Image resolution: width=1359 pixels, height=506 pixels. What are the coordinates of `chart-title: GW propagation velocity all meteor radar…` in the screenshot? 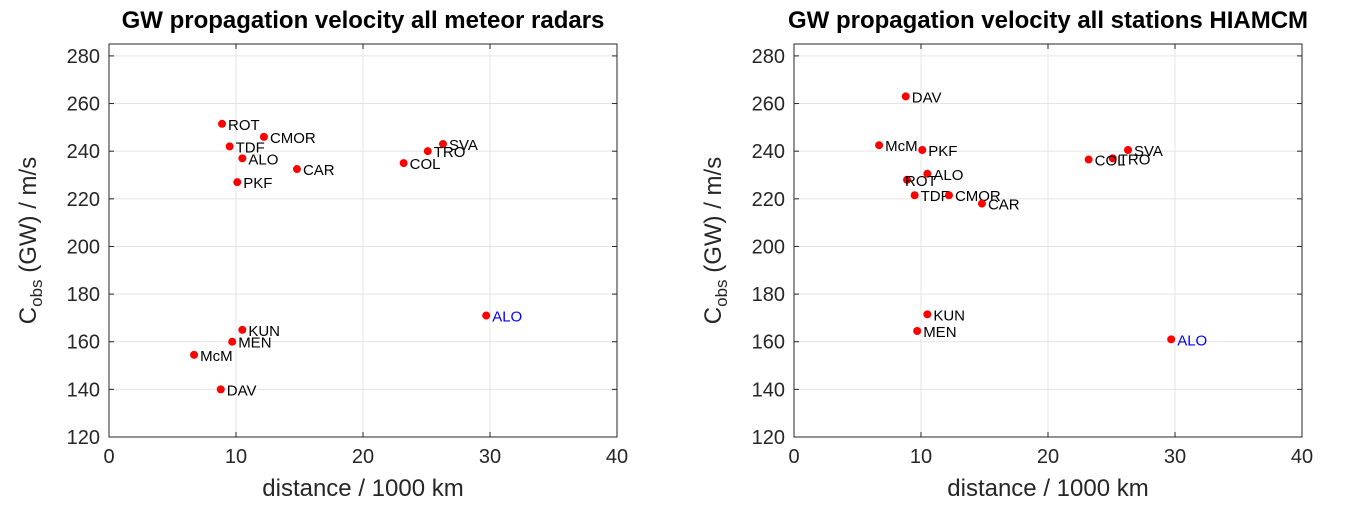 It's located at (363, 20).